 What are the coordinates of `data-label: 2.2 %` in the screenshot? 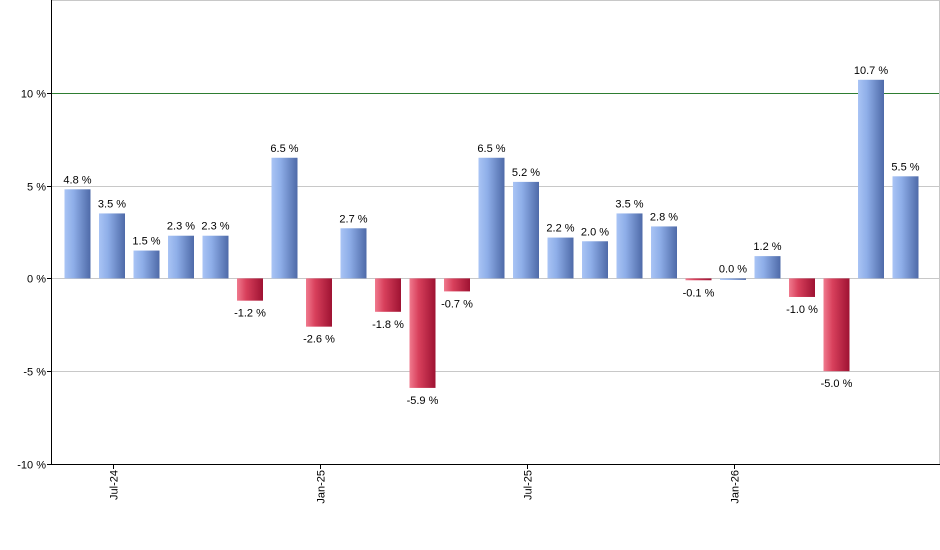 It's located at (560, 229).